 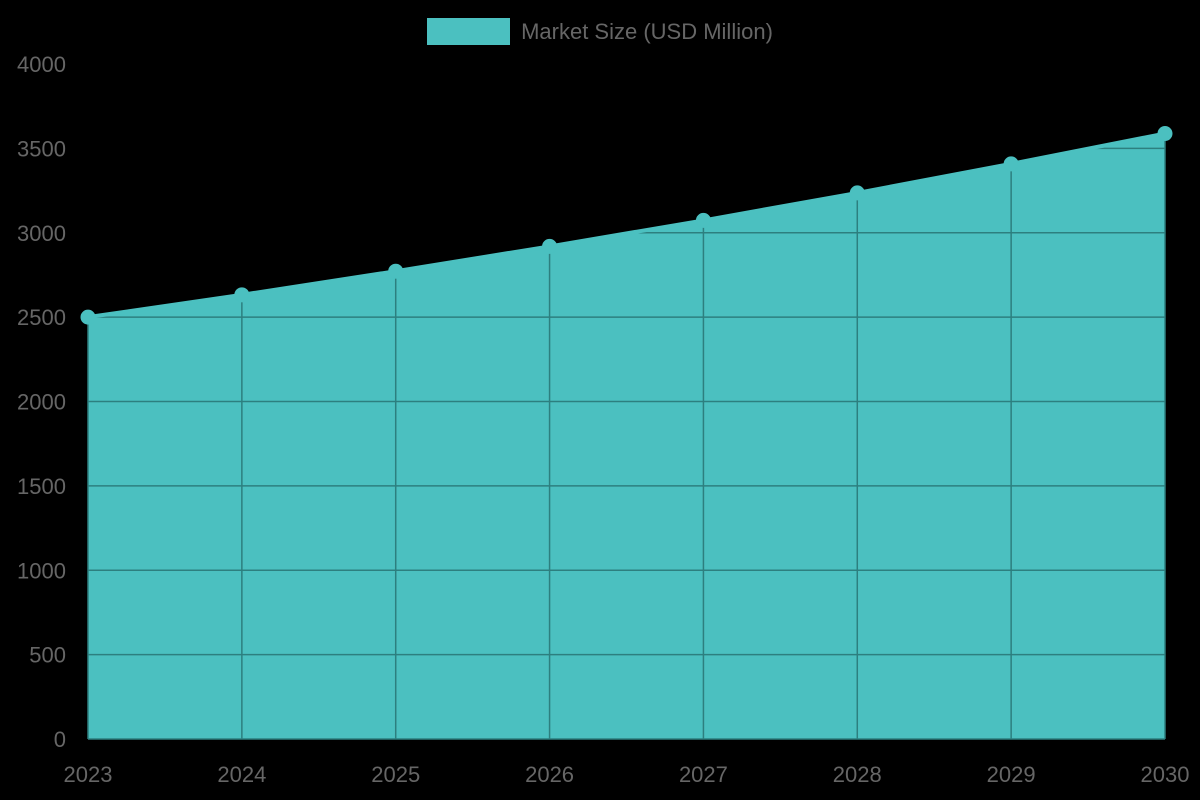 What do you see at coordinates (41, 486) in the screenshot?
I see `y-tick-label: 1500` at bounding box center [41, 486].